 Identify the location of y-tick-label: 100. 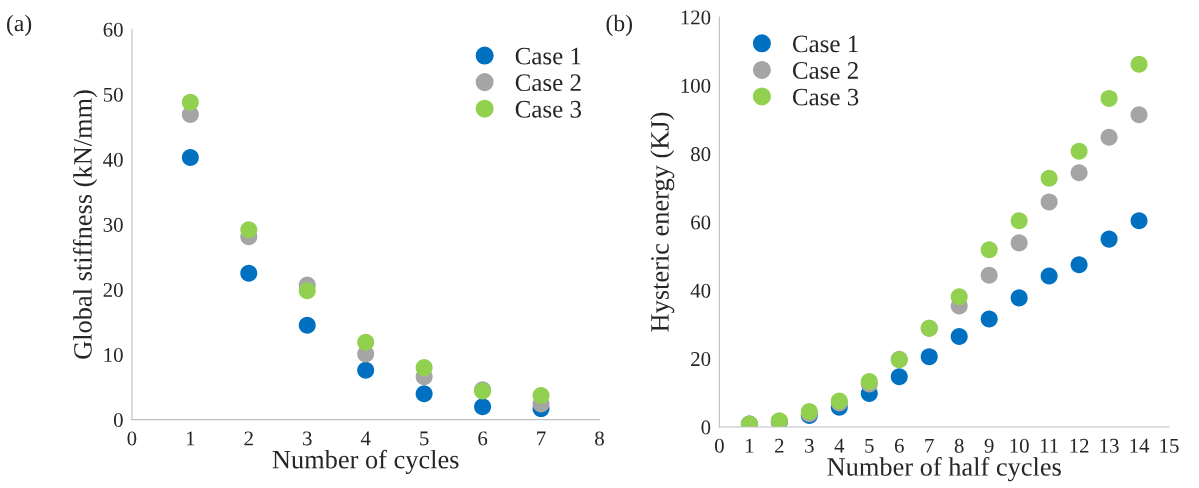
(696, 85).